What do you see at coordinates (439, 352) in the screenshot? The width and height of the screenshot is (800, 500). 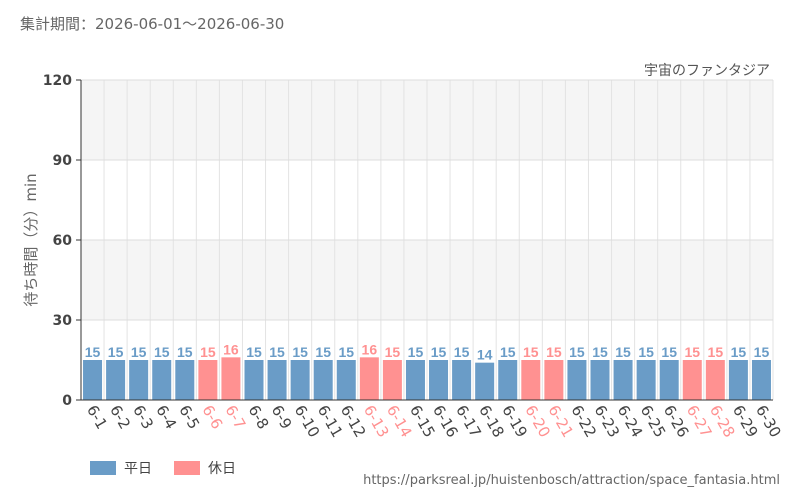 I see `bar-label-6-16: 15` at bounding box center [439, 352].